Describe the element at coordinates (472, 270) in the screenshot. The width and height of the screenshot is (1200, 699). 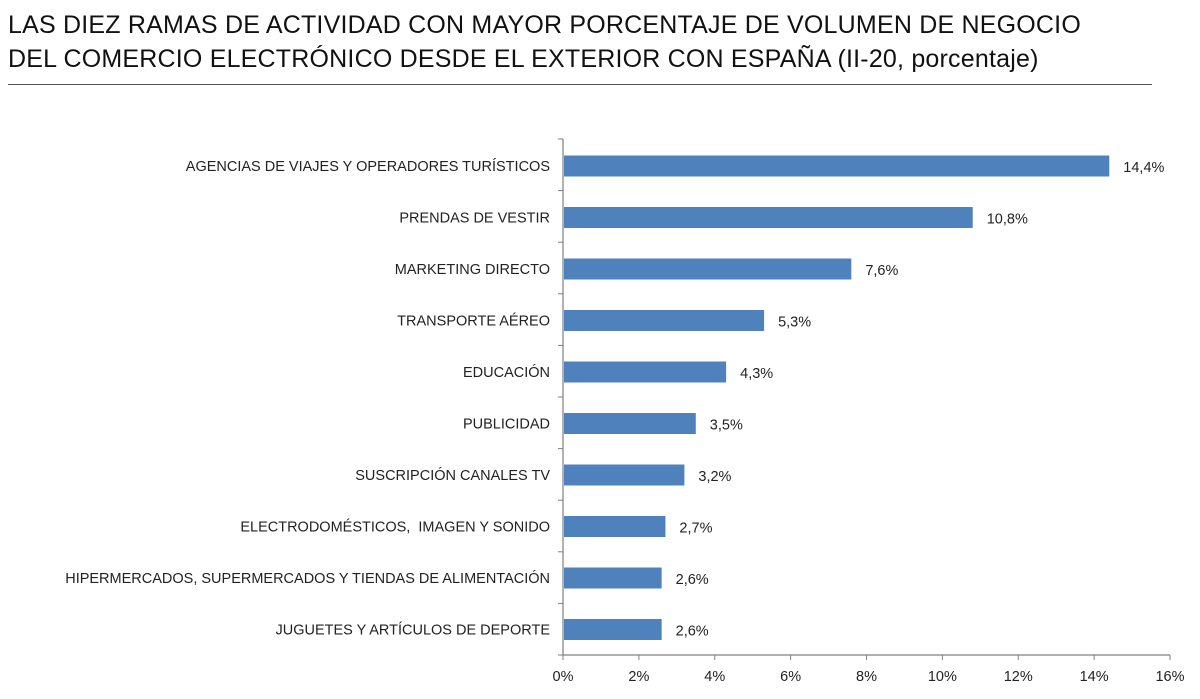
I see `category-label: MARKETING DIRECTO` at that location.